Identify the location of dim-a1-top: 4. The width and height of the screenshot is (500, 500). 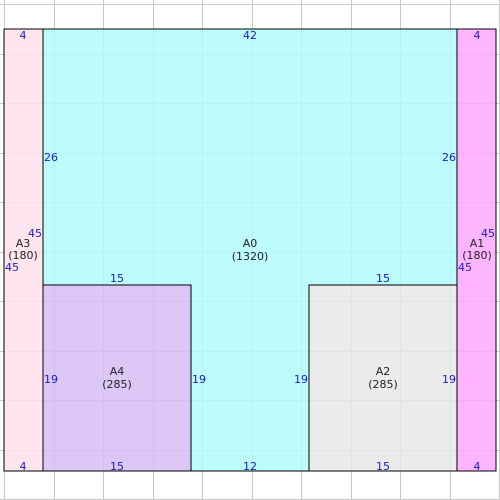
(477, 35).